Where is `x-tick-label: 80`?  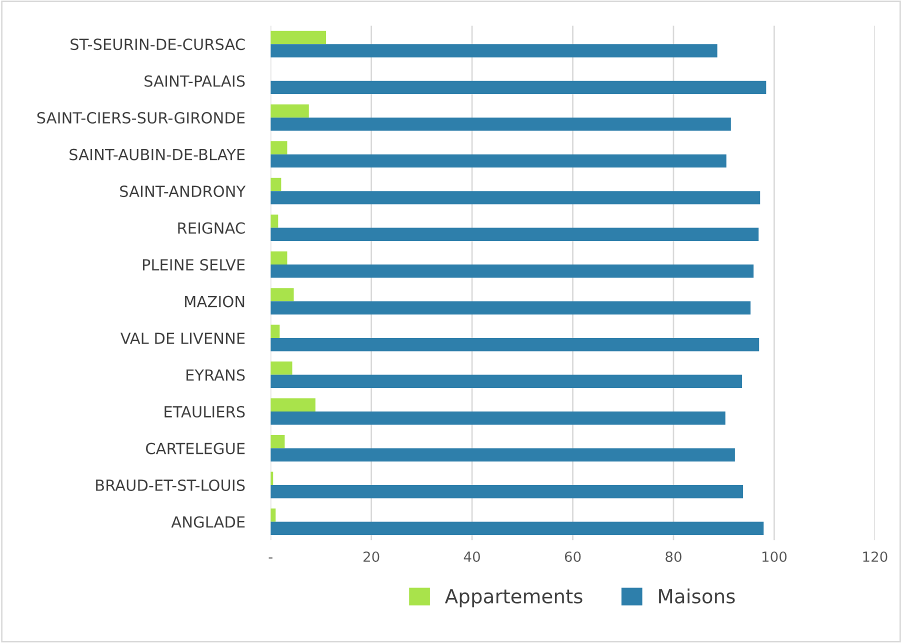 x-tick-label: 80 is located at coordinates (674, 556).